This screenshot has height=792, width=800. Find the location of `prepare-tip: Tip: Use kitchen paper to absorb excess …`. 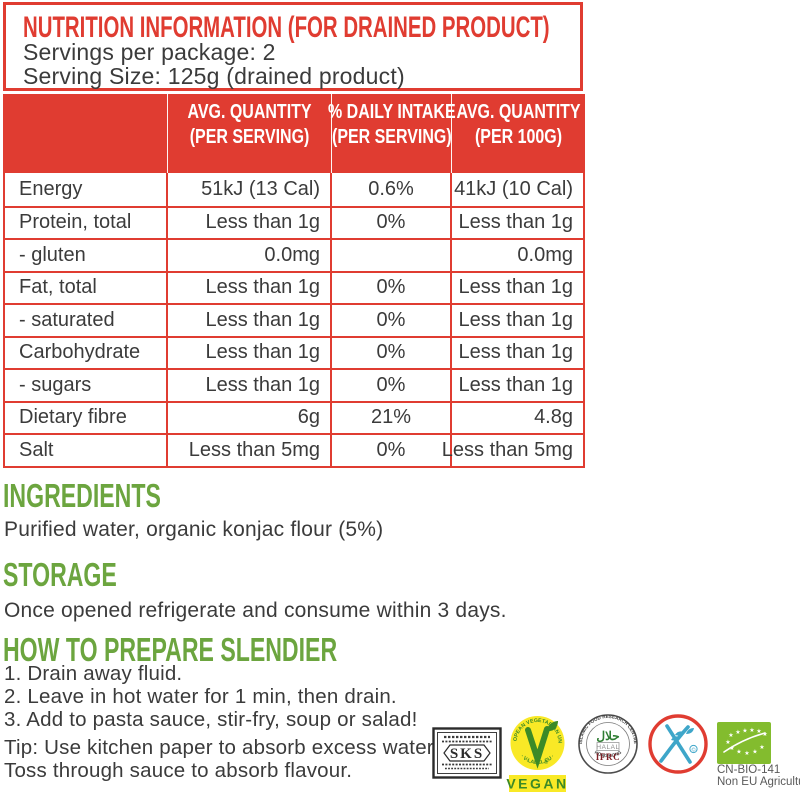

prepare-tip: Tip: Use kitchen paper to absorb excess … is located at coordinates (221, 759).